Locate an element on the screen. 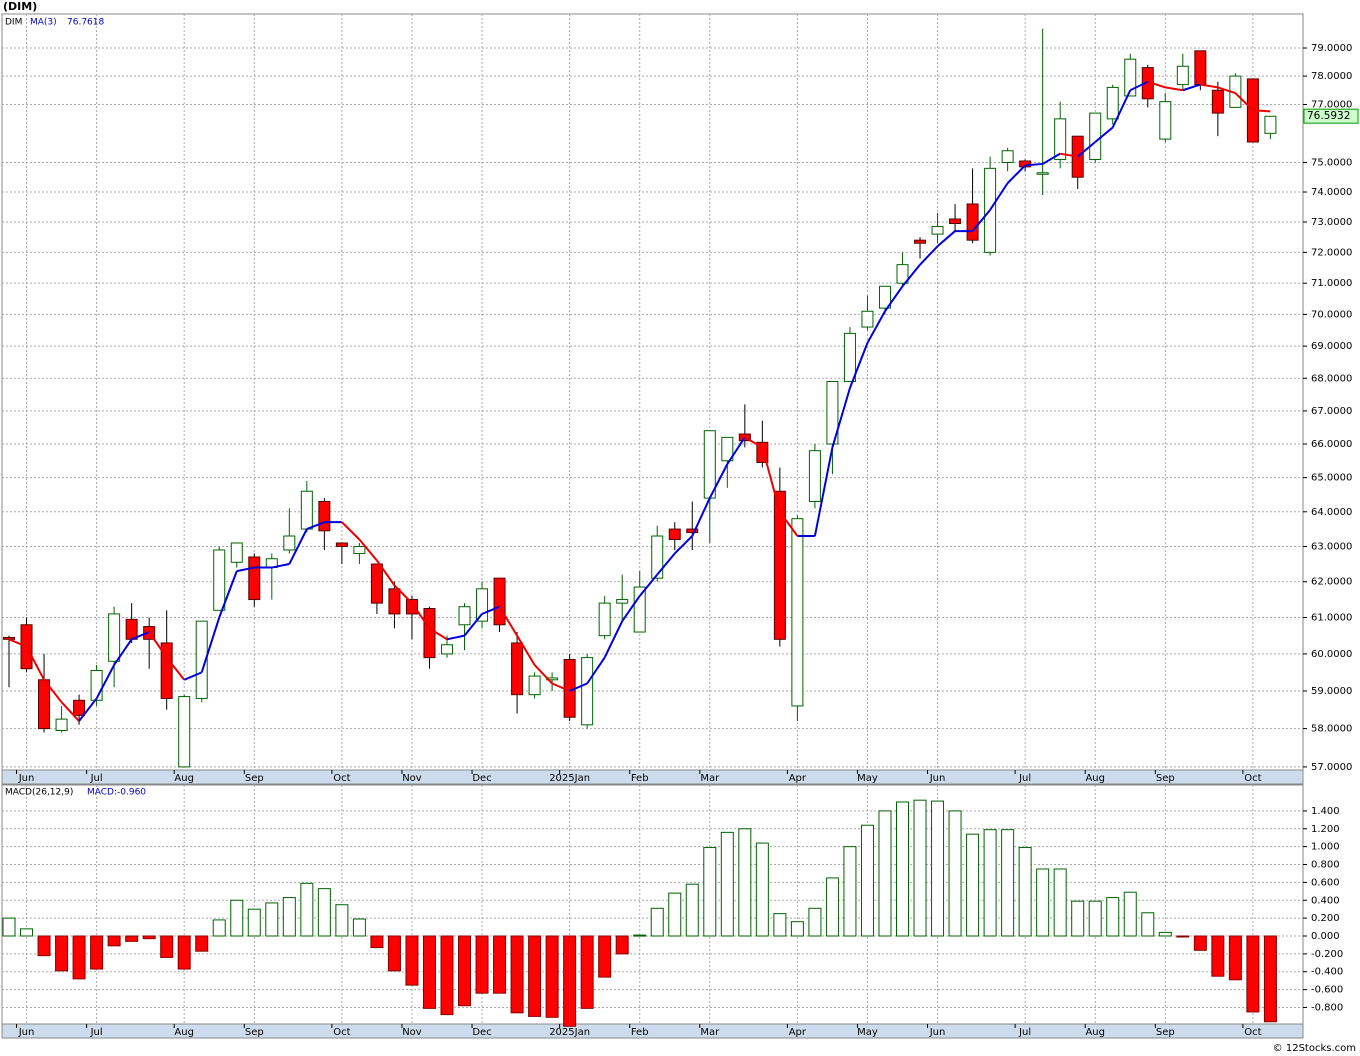 The width and height of the screenshot is (1360, 1056). x-tick-label: Sep is located at coordinates (1165, 778).